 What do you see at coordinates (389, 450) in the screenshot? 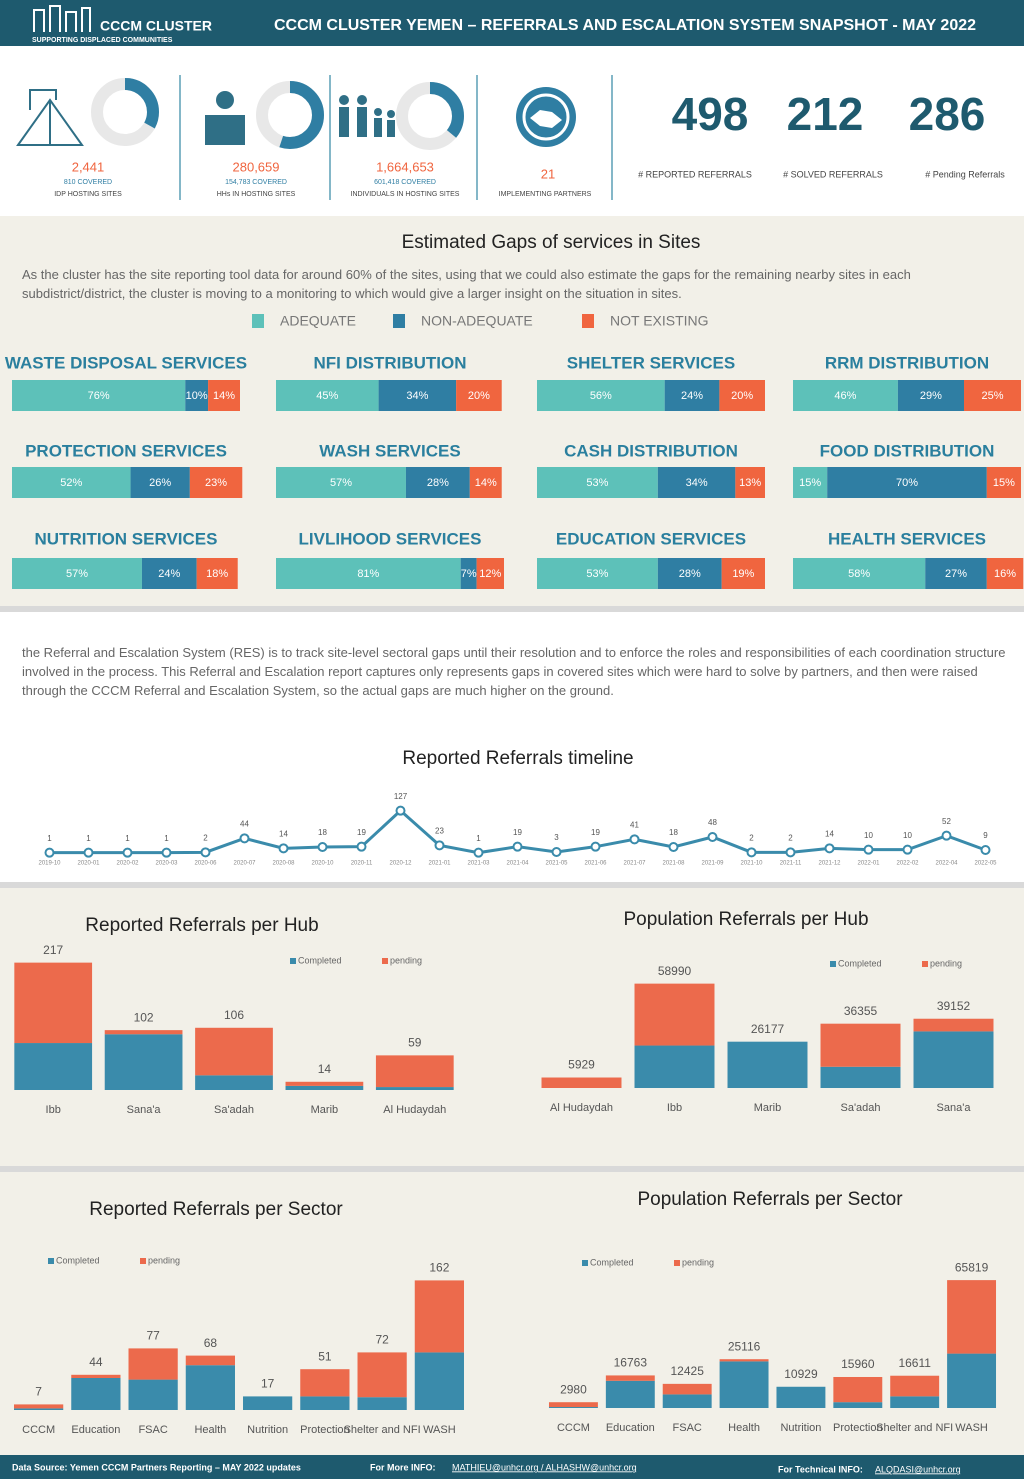
I see `service-title: WASH SERVICES` at bounding box center [389, 450].